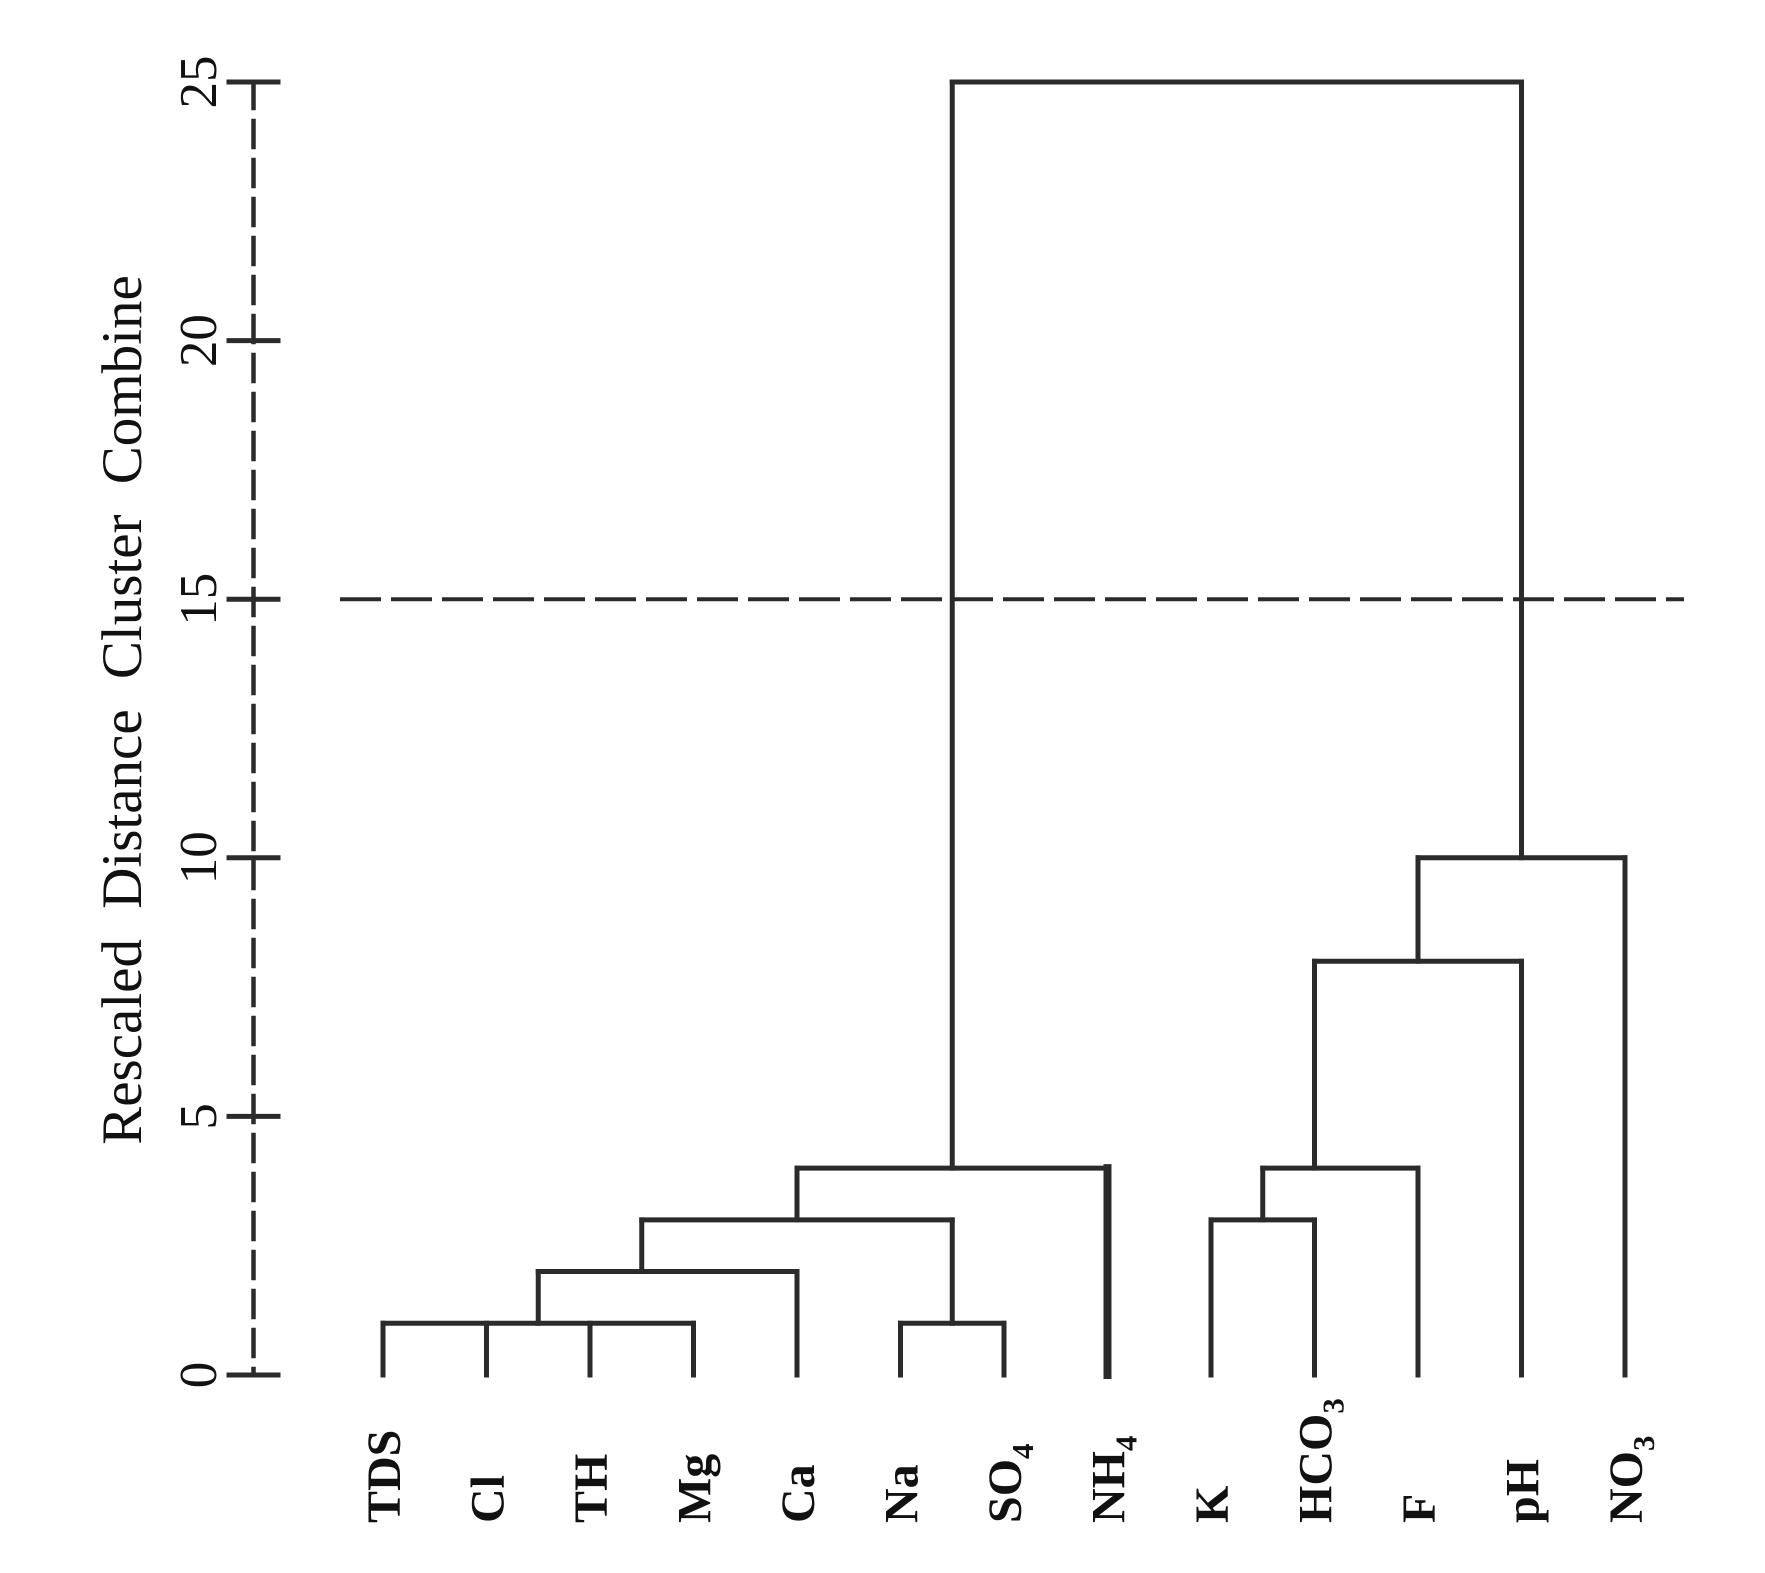 Image resolution: width=1765 pixels, height=1573 pixels. I want to click on tick-label-0: 0, so click(199, 1375).